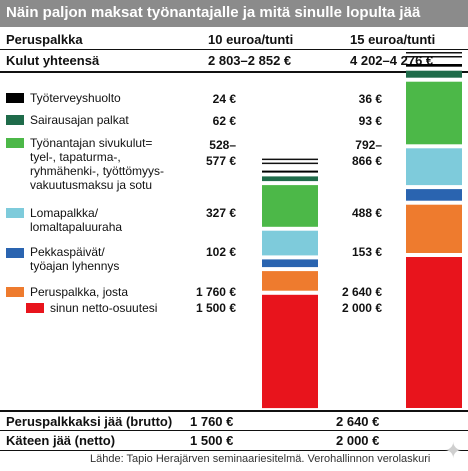 The width and height of the screenshot is (468, 471). Describe the element at coordinates (75, 259) in the screenshot. I see `legend-label-pekkaspaivat: Pekkaspäivät/ työajan lyhennys` at that location.